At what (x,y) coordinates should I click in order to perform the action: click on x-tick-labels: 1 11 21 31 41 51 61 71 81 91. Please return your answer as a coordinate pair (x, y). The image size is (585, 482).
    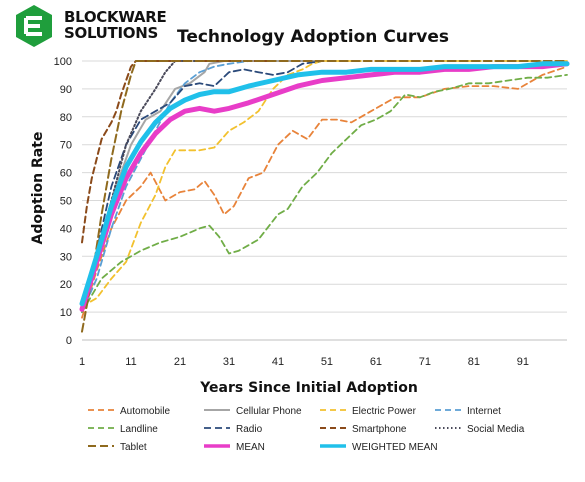
    Looking at the image, I should click on (304, 362).